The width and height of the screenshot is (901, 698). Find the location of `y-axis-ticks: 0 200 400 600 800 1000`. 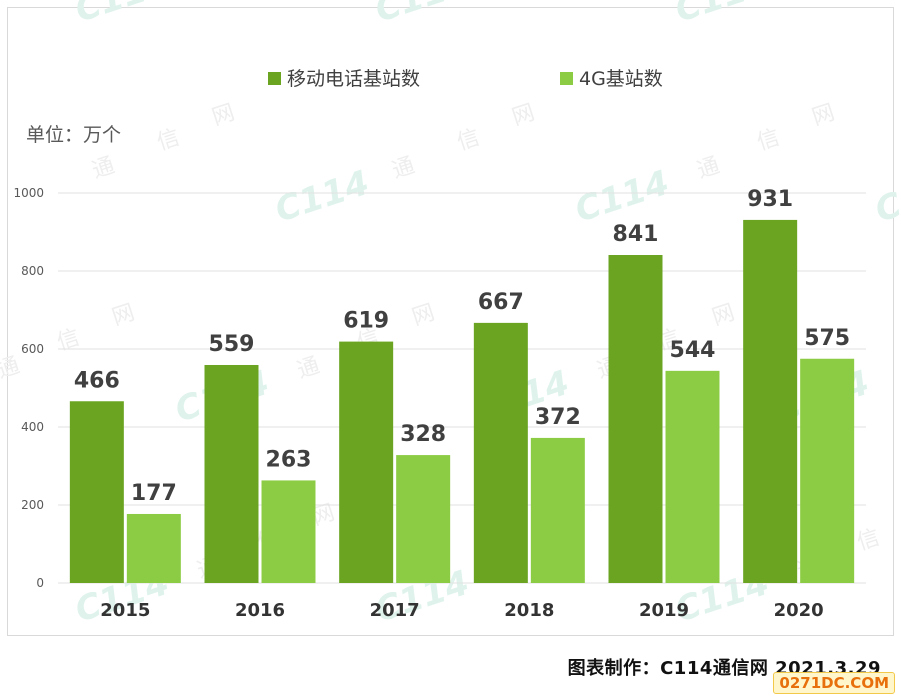

y-axis-ticks: 0 200 400 600 800 1000 is located at coordinates (28, 388).